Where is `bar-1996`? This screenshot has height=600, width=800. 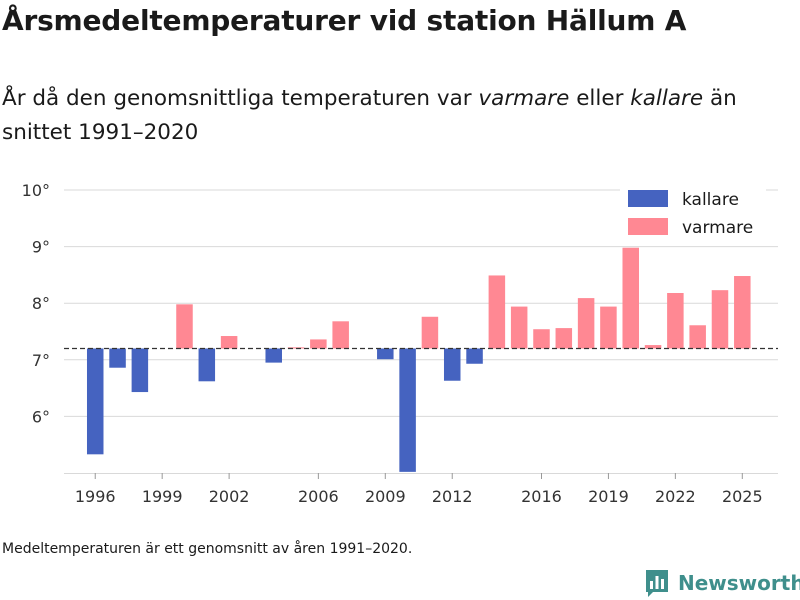 bar-1996 is located at coordinates (95, 401).